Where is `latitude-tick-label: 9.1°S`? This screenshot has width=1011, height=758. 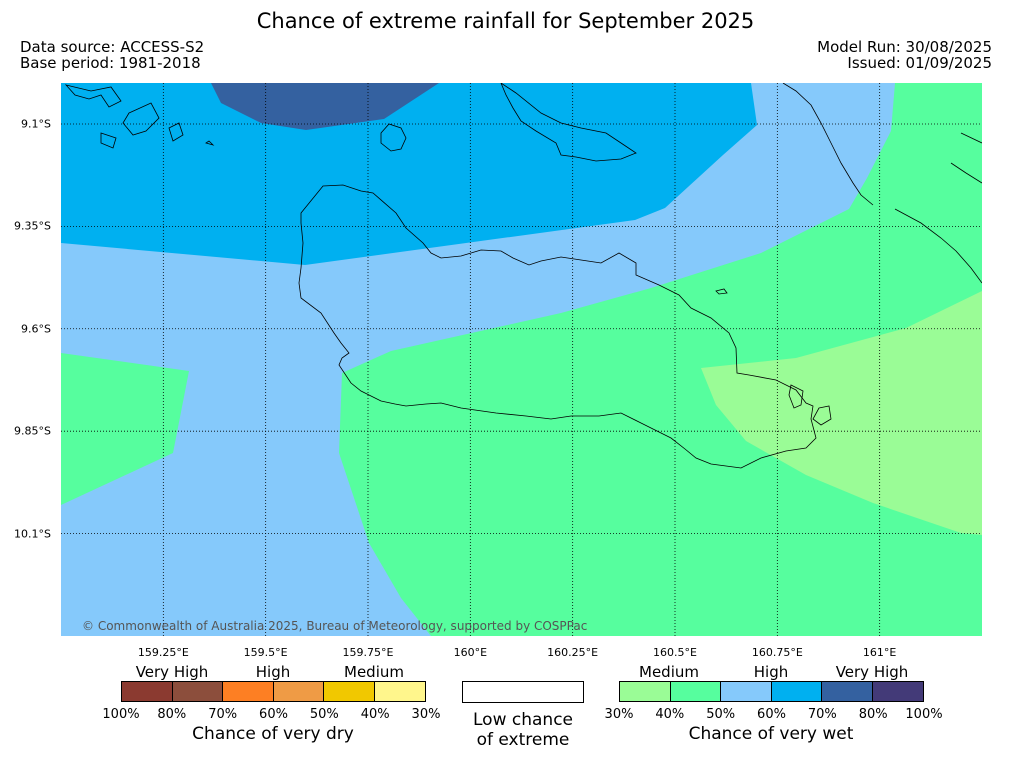
latitude-tick-label: 9.1°S is located at coordinates (36, 124).